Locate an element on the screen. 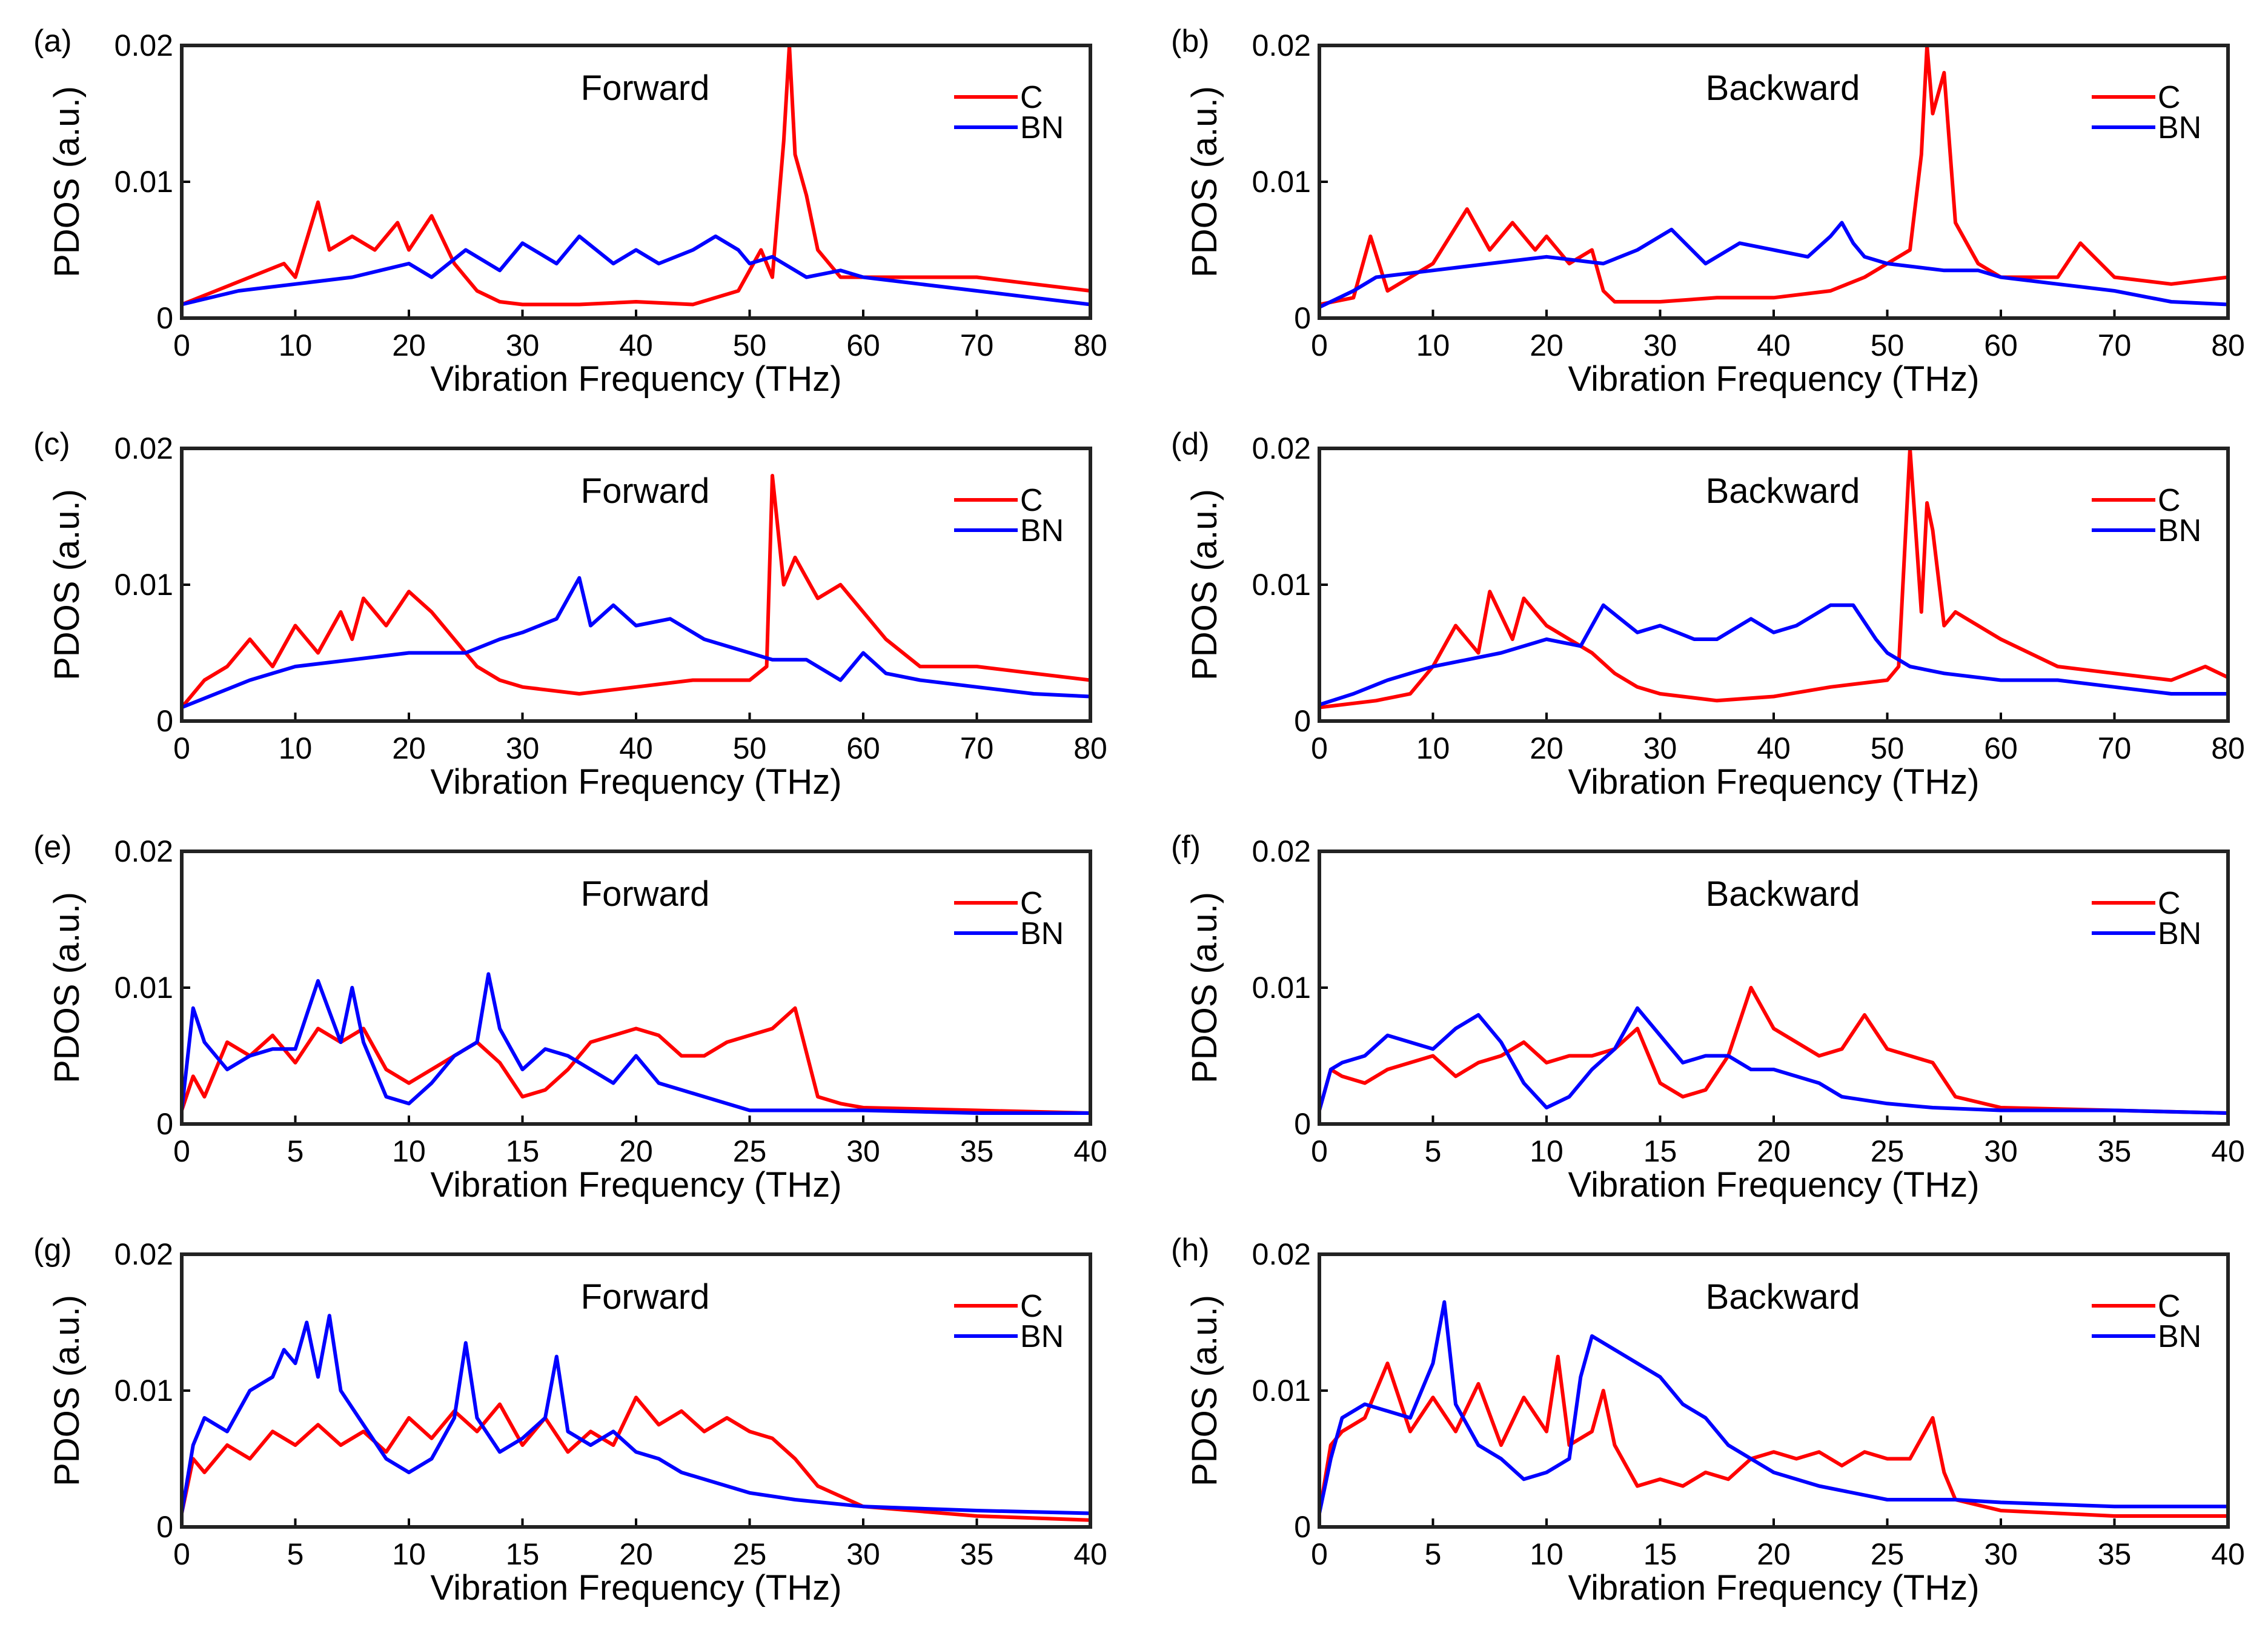  panel-label: (e) is located at coordinates (52, 848).